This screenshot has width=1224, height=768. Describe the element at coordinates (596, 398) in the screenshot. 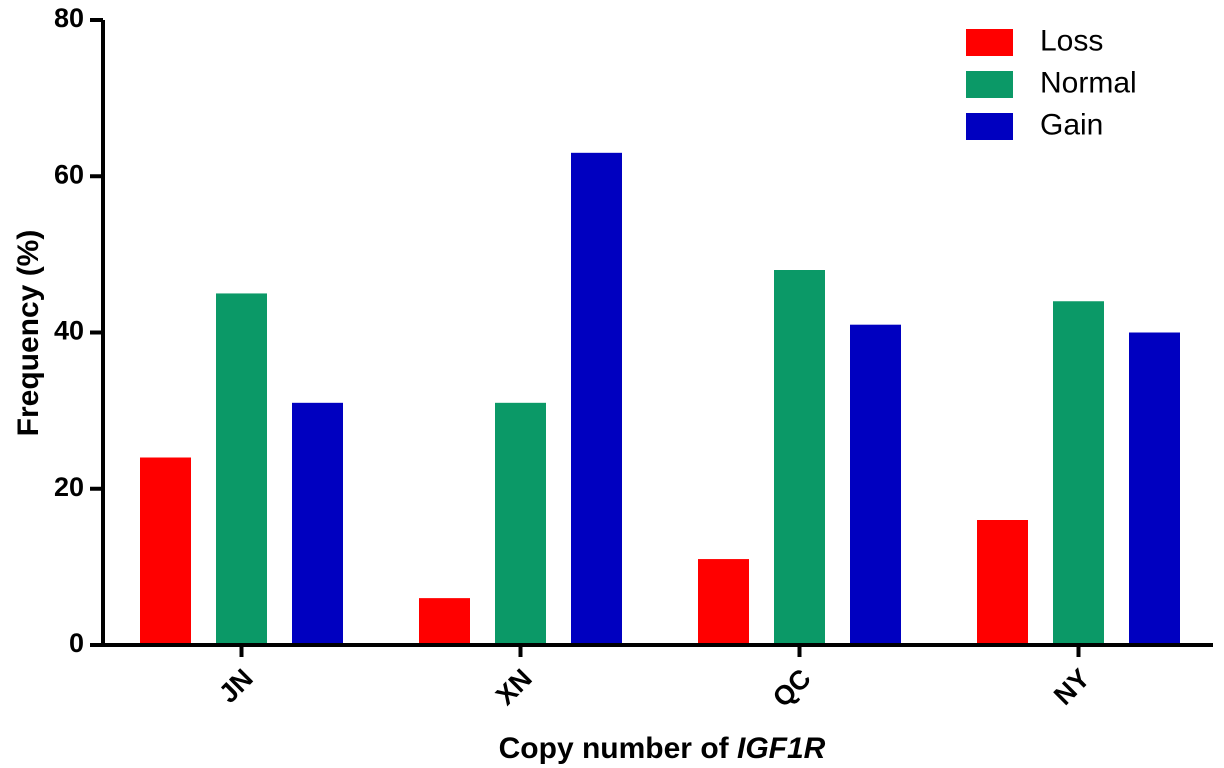

I see `bar-gain-xn` at that location.